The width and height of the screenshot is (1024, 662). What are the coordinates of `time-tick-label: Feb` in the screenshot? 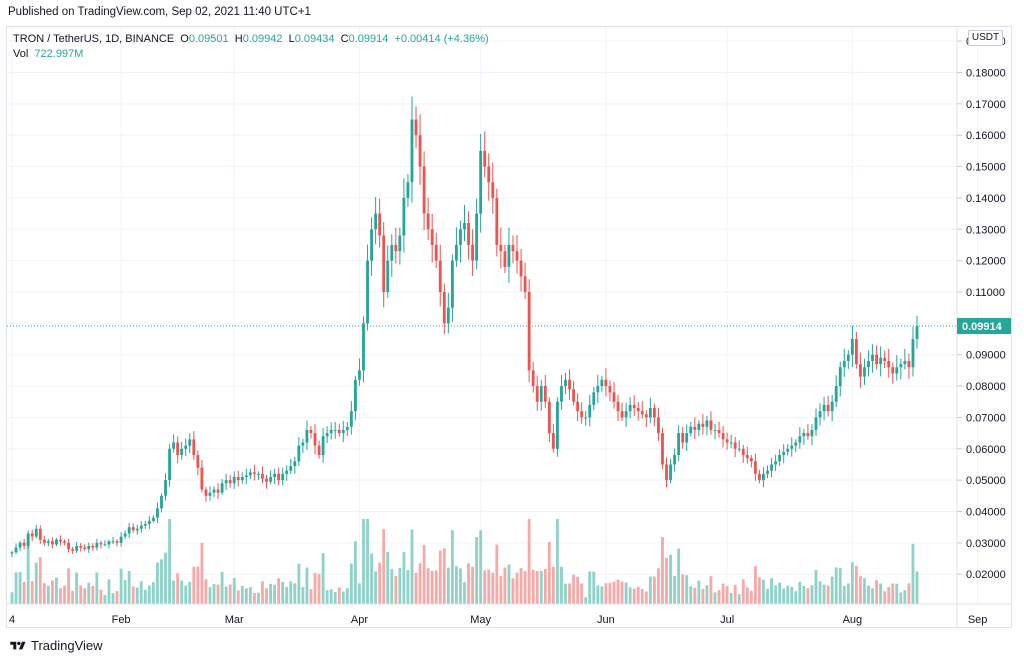 It's located at (121, 620).